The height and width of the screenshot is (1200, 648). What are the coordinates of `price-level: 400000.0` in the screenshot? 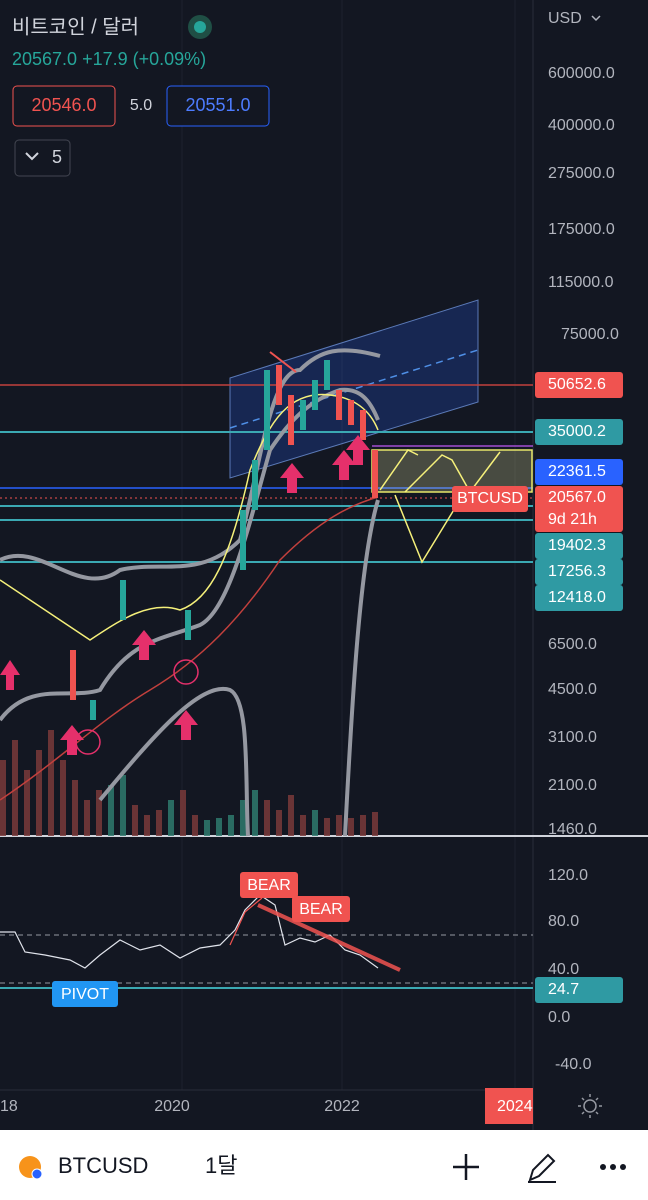 It's located at (581, 125).